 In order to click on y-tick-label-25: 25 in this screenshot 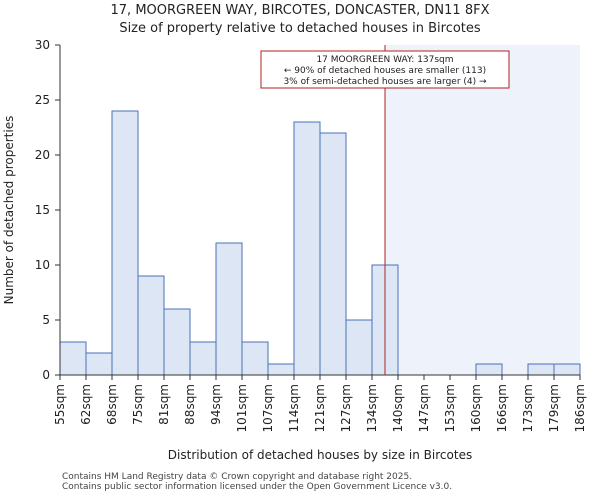, I will do `click(42, 100)`.